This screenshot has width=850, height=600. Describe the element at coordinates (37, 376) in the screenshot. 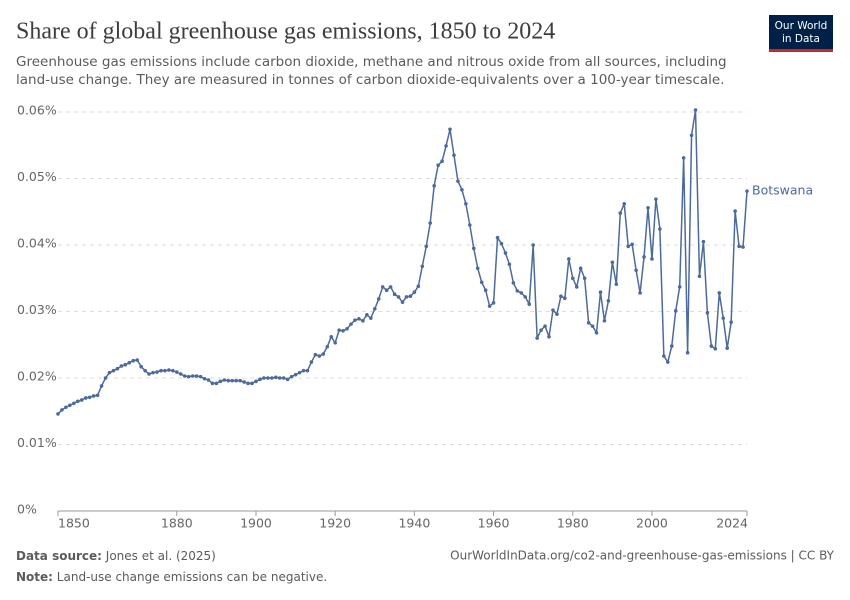

I see `y-tick-label: 0.02%` at that location.